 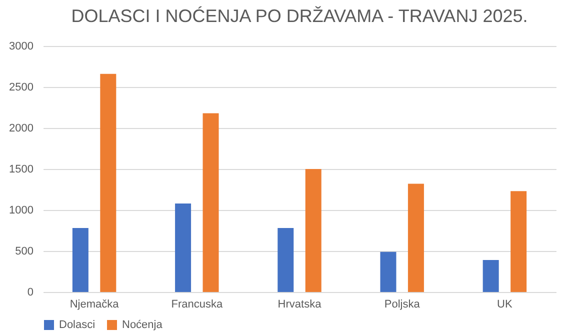 I want to click on y-tick-label: 2500, so click(x=21, y=88).